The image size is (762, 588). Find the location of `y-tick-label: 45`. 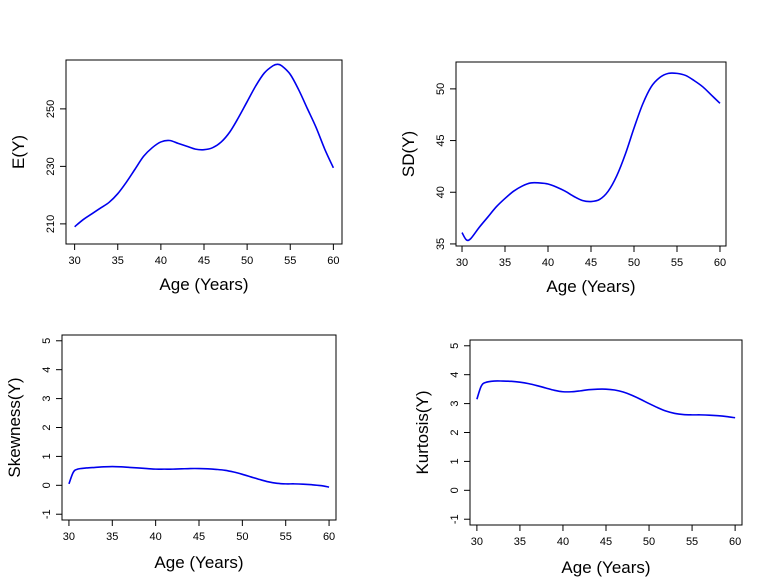

y-tick-label: 45 is located at coordinates (441, 140).